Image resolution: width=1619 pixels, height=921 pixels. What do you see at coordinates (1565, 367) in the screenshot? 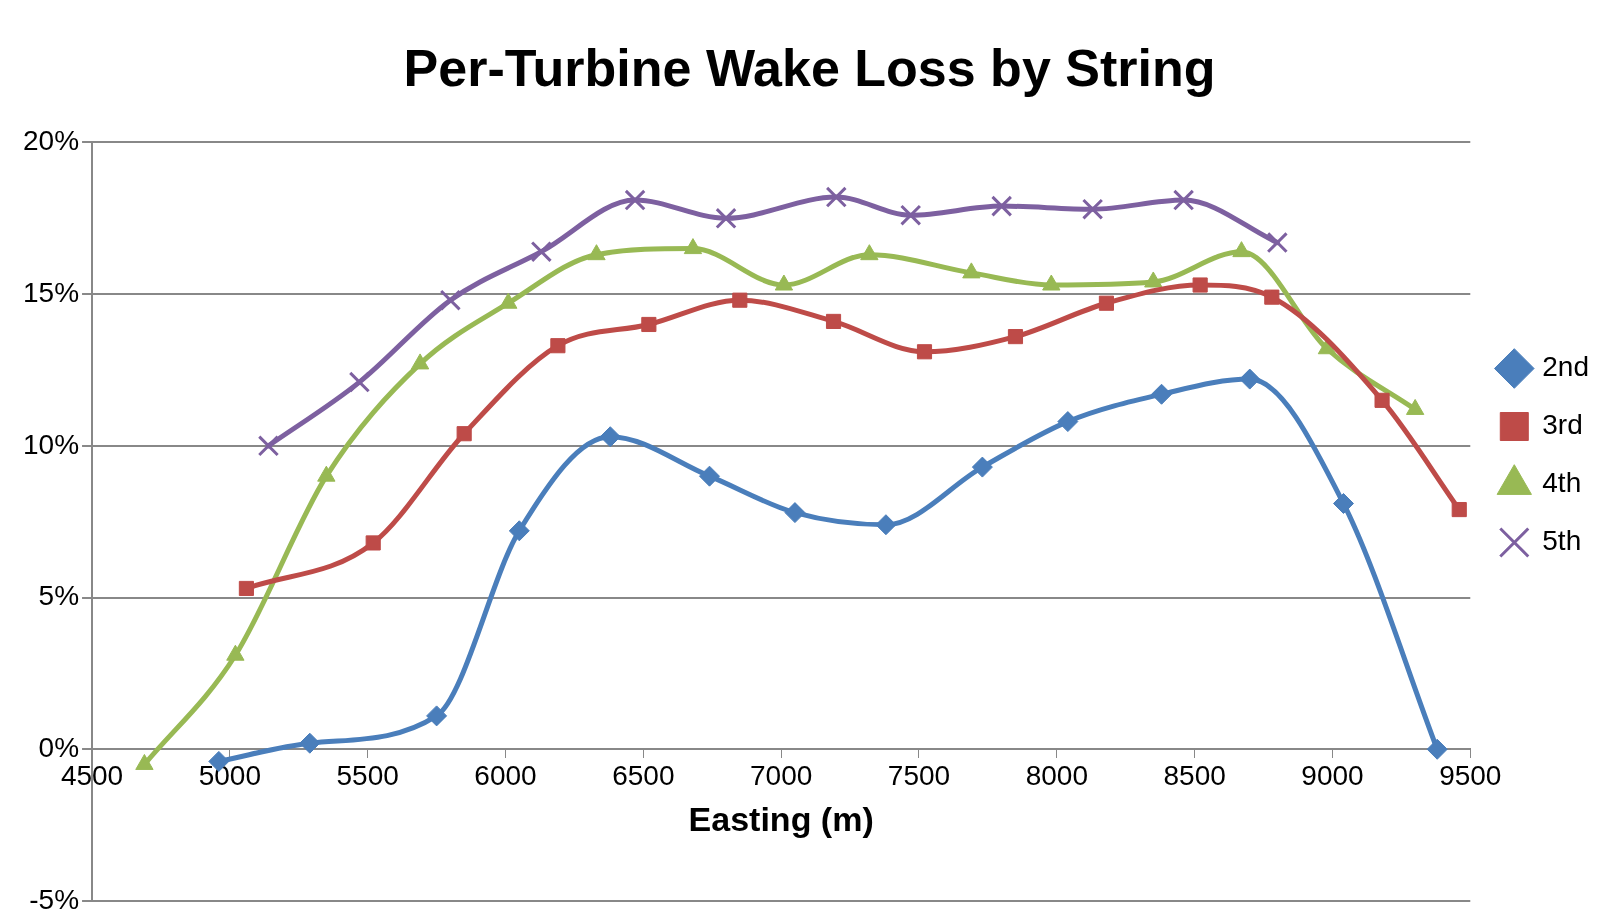
I see `legend-label: 2nd` at bounding box center [1565, 367].